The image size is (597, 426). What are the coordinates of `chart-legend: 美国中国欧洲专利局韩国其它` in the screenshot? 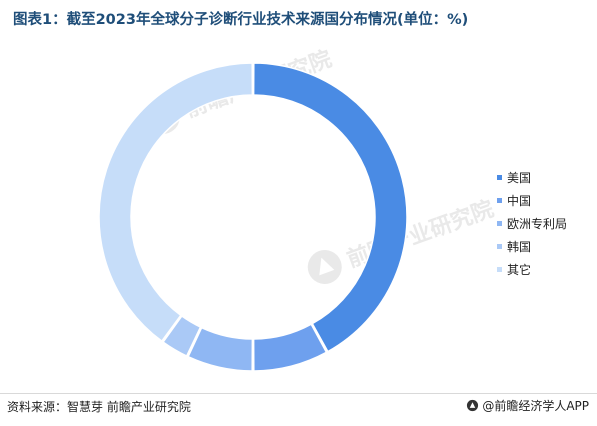 It's located at (532, 223).